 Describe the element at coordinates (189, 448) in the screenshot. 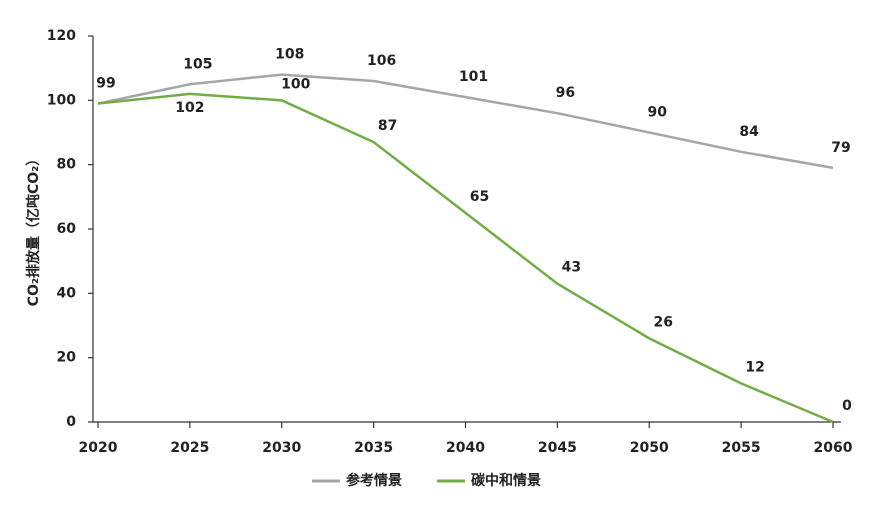

I see `x-tick-label: 2025` at that location.